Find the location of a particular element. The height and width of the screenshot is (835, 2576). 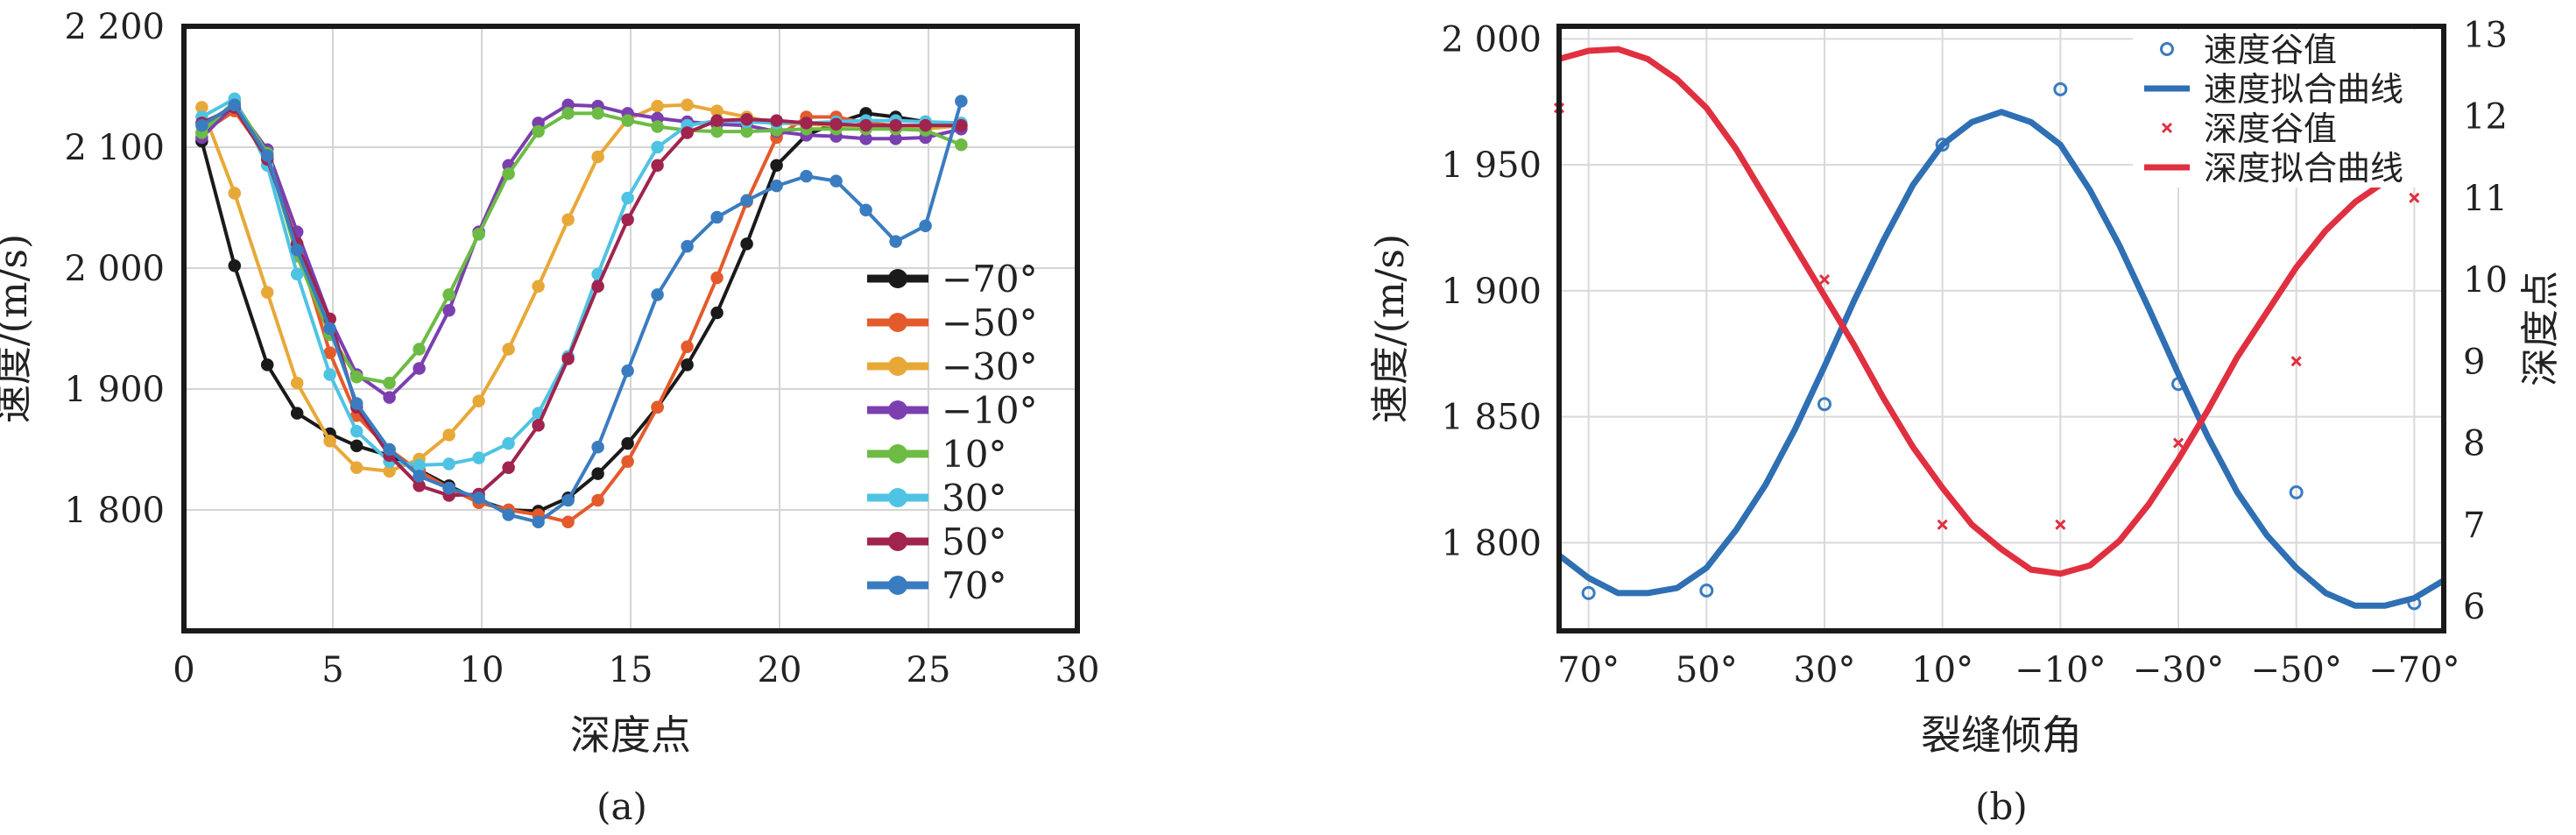

panel-b-left-y-tick-label: 1 900 is located at coordinates (1491, 292).